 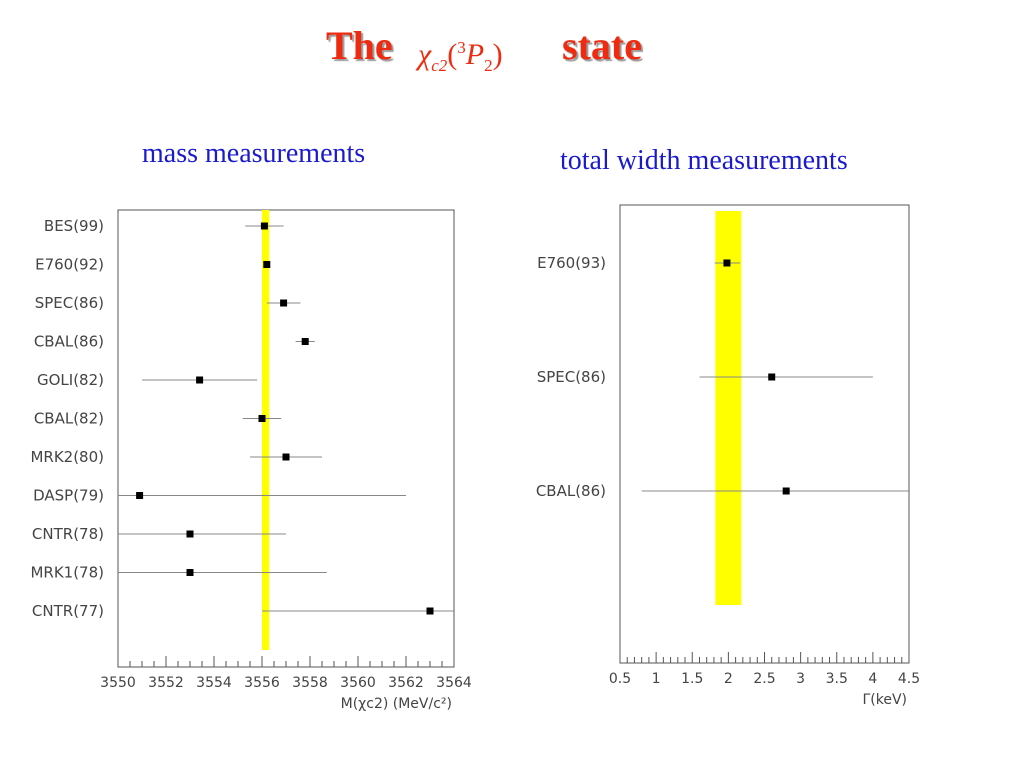 What do you see at coordinates (620, 679) in the screenshot?
I see `width-tick-label: 0.5` at bounding box center [620, 679].